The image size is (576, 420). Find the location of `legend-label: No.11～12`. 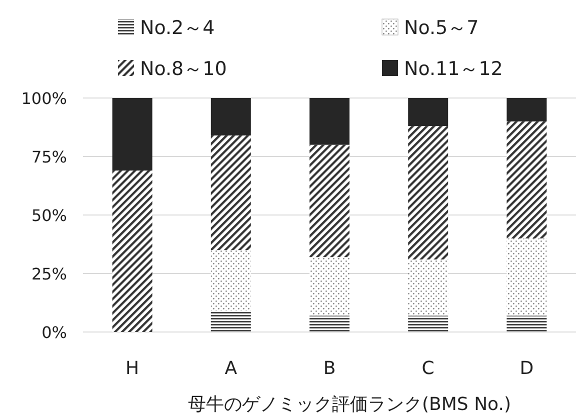

legend-label: No.11～12 is located at coordinates (453, 69).